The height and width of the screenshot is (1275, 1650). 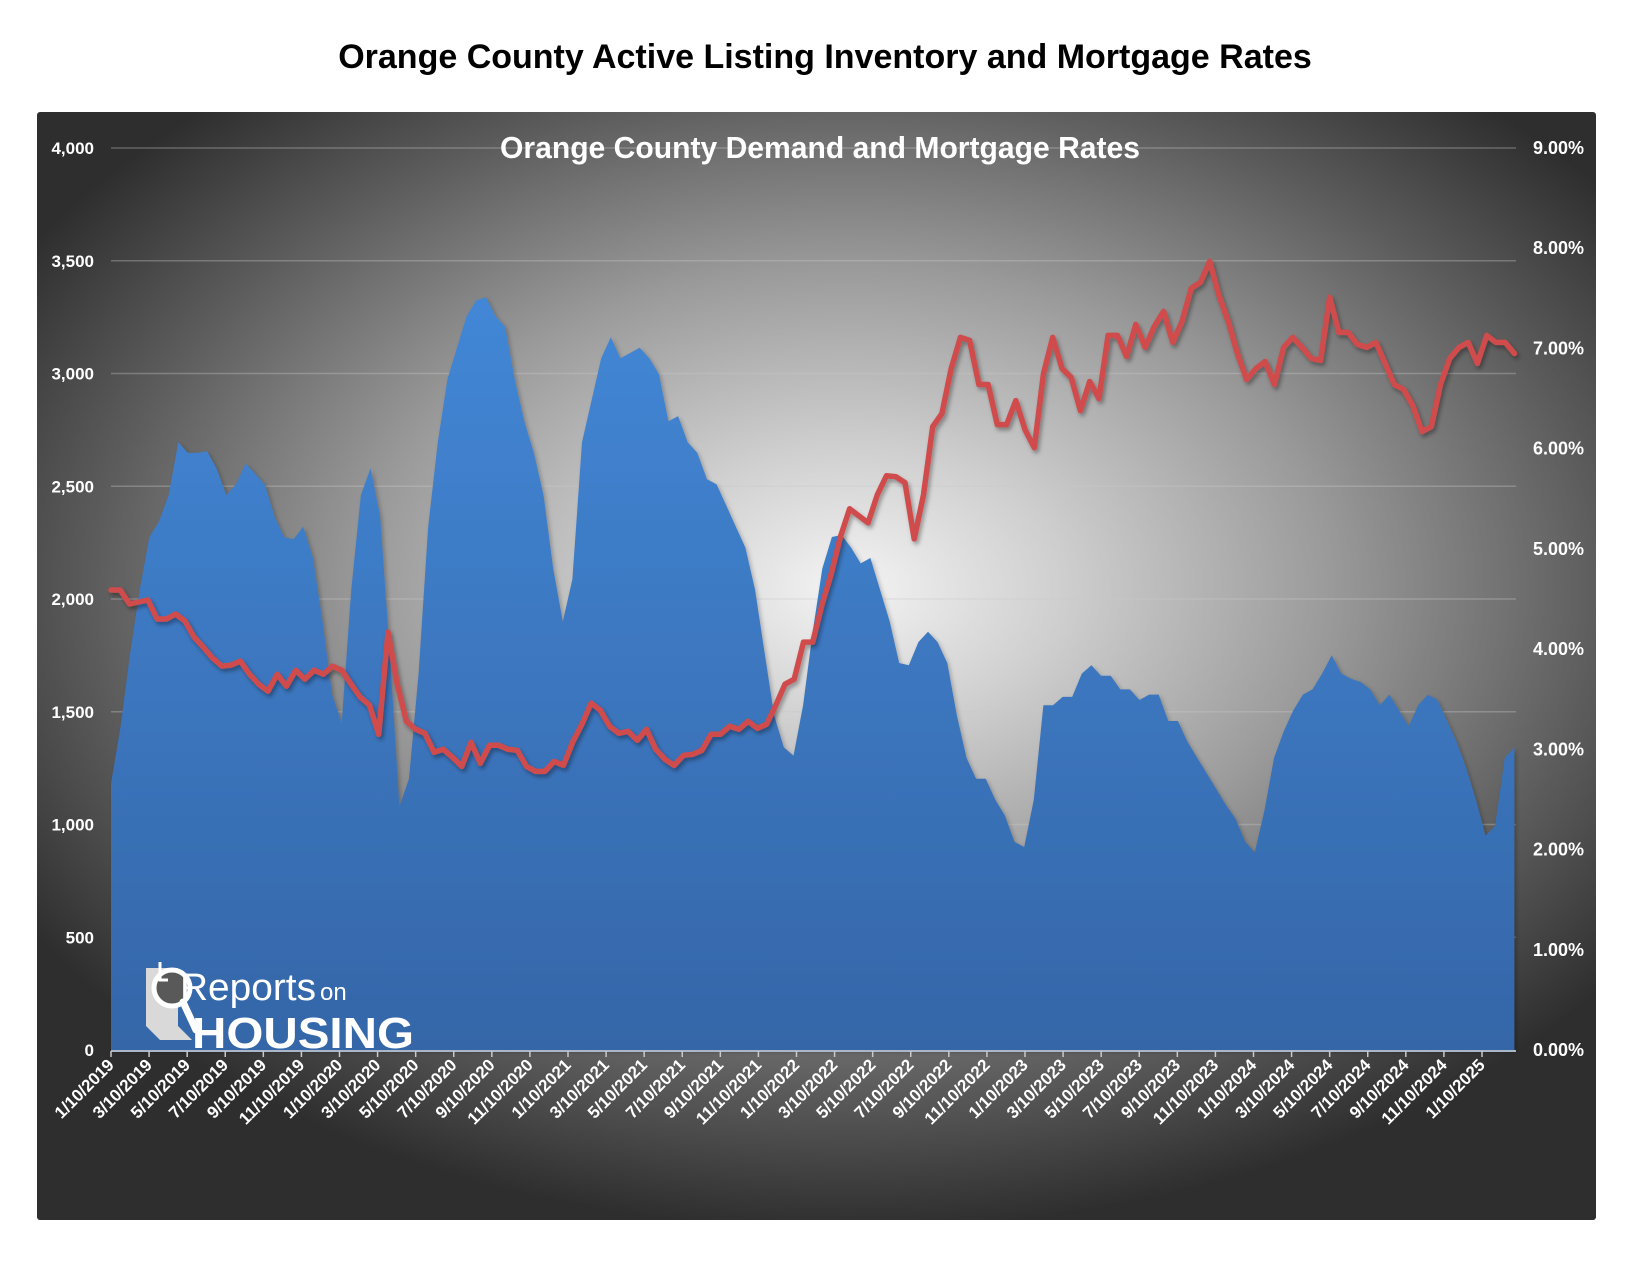 I want to click on y-axis-left: 0 500 1,000 1,500 2,000 2,500 3,000 3,500 4,000, so click(x=72, y=599).